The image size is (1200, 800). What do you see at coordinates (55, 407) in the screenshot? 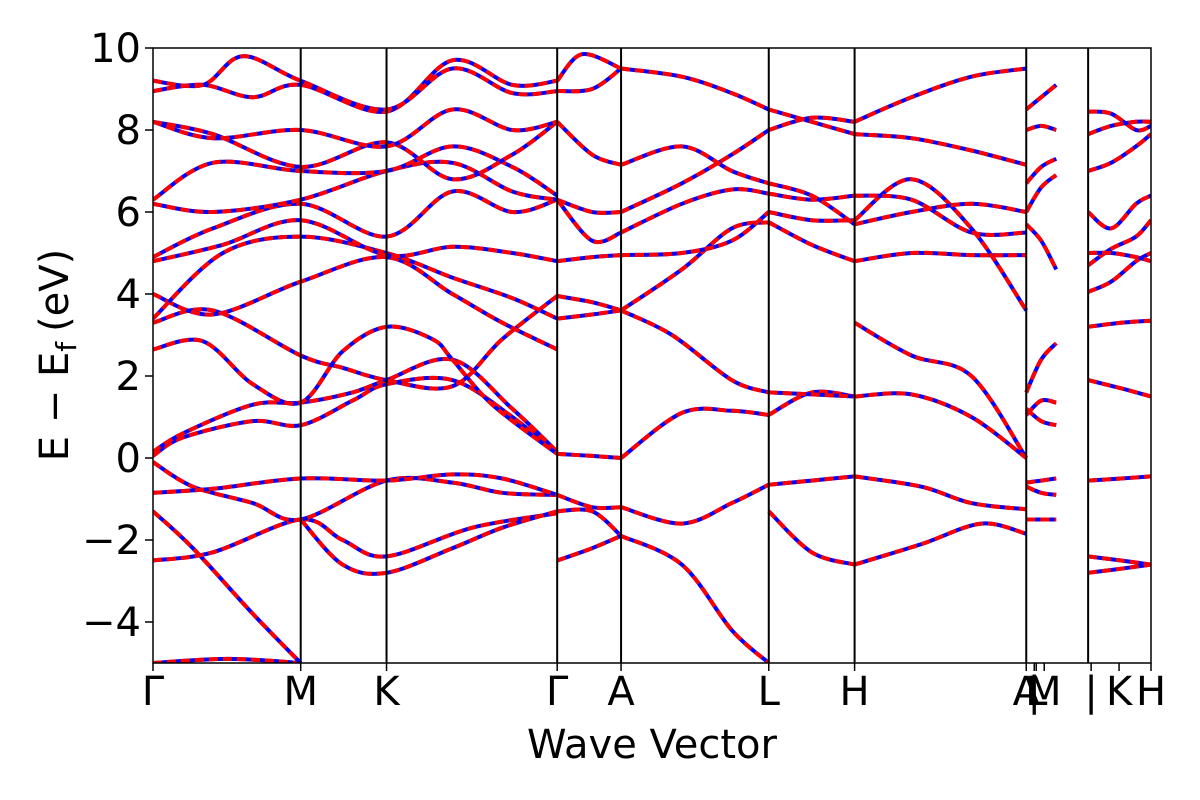
I see `y-axis-label-main: E − E` at bounding box center [55, 407].